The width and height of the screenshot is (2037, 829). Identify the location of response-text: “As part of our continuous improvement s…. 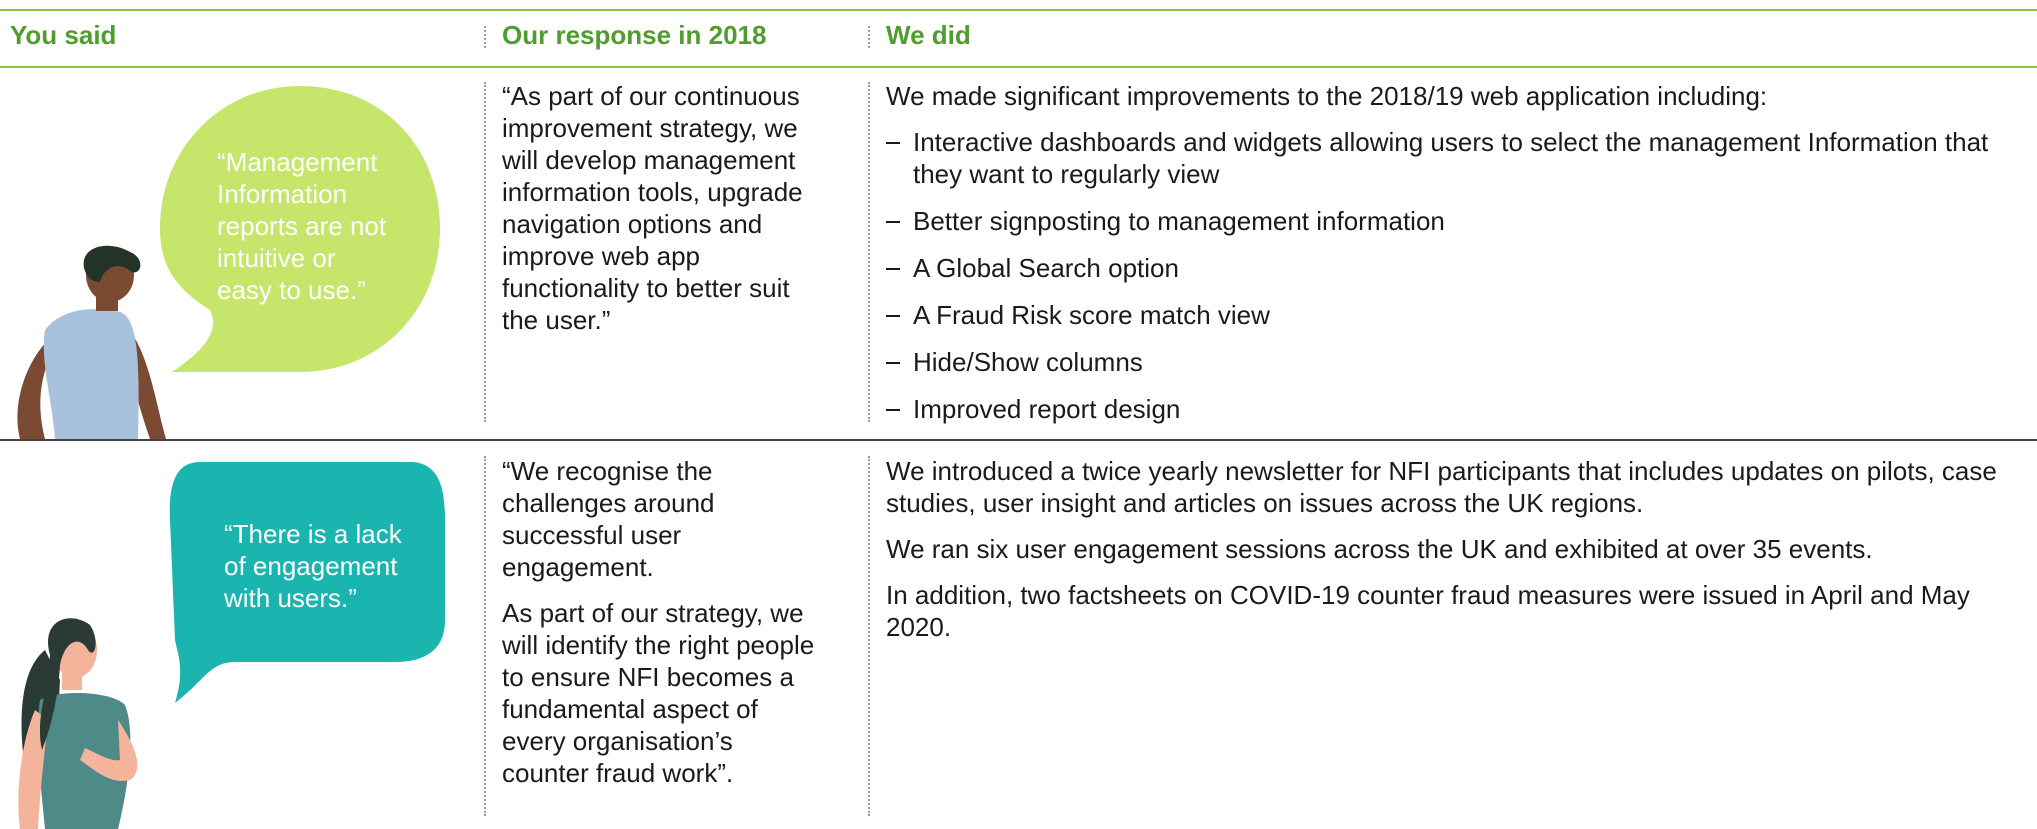
(662, 215).